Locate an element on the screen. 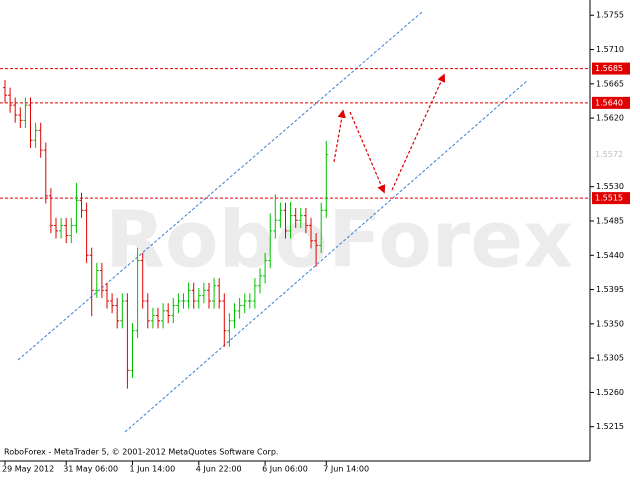  x-tick-label: 1 Jun 14:00 is located at coordinates (153, 469).